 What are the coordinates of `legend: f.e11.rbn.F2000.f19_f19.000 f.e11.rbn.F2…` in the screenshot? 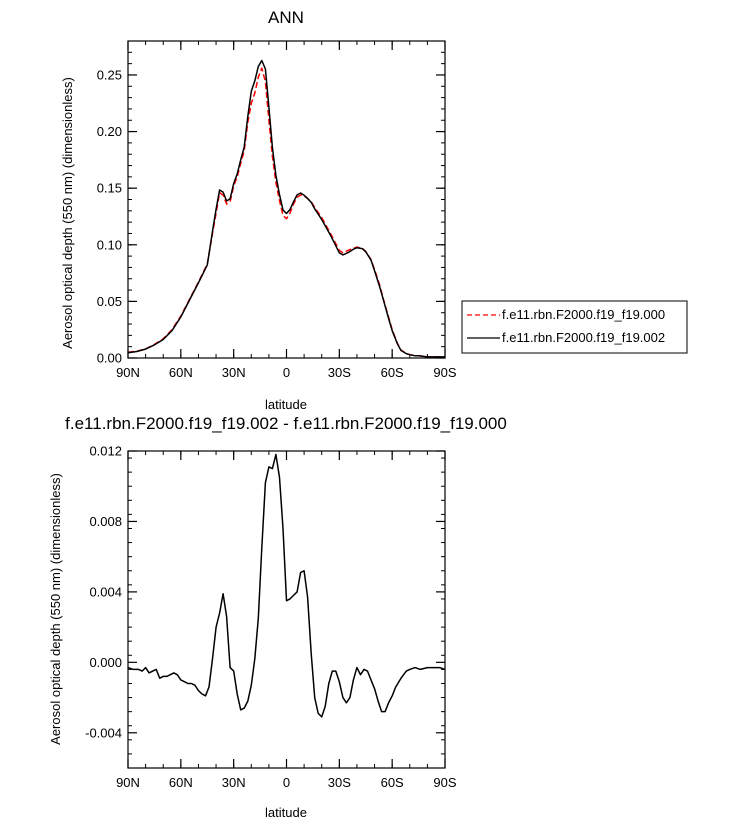 It's located at (574, 327).